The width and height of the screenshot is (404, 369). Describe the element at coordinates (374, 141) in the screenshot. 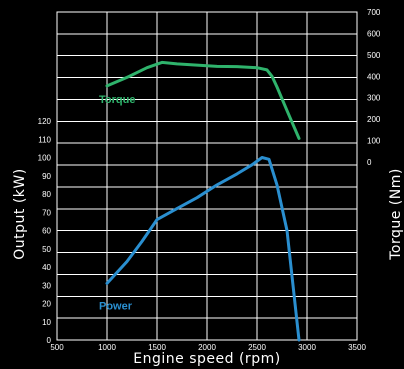

I see `y-right-tick-label: 100` at that location.